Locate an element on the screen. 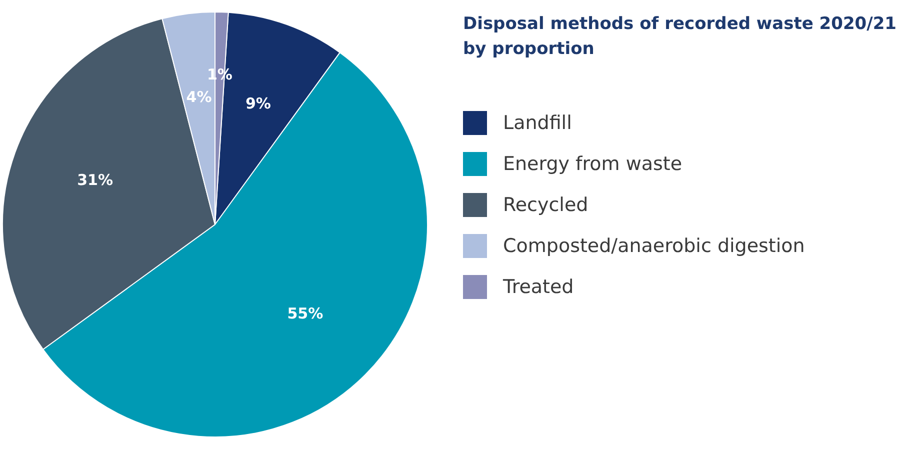  legend-label: Energy from waste is located at coordinates (592, 163).